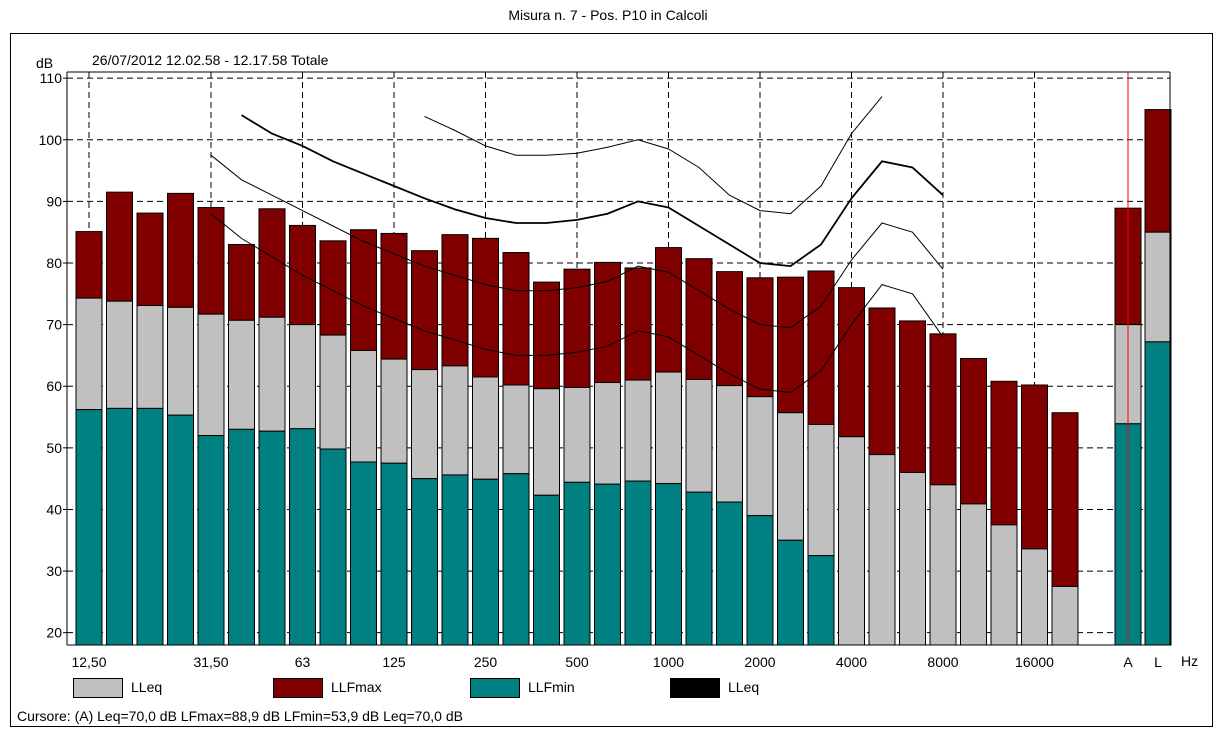 The width and height of the screenshot is (1216, 729). Describe the element at coordinates (303, 662) in the screenshot. I see `x-tick-label: 63` at that location.